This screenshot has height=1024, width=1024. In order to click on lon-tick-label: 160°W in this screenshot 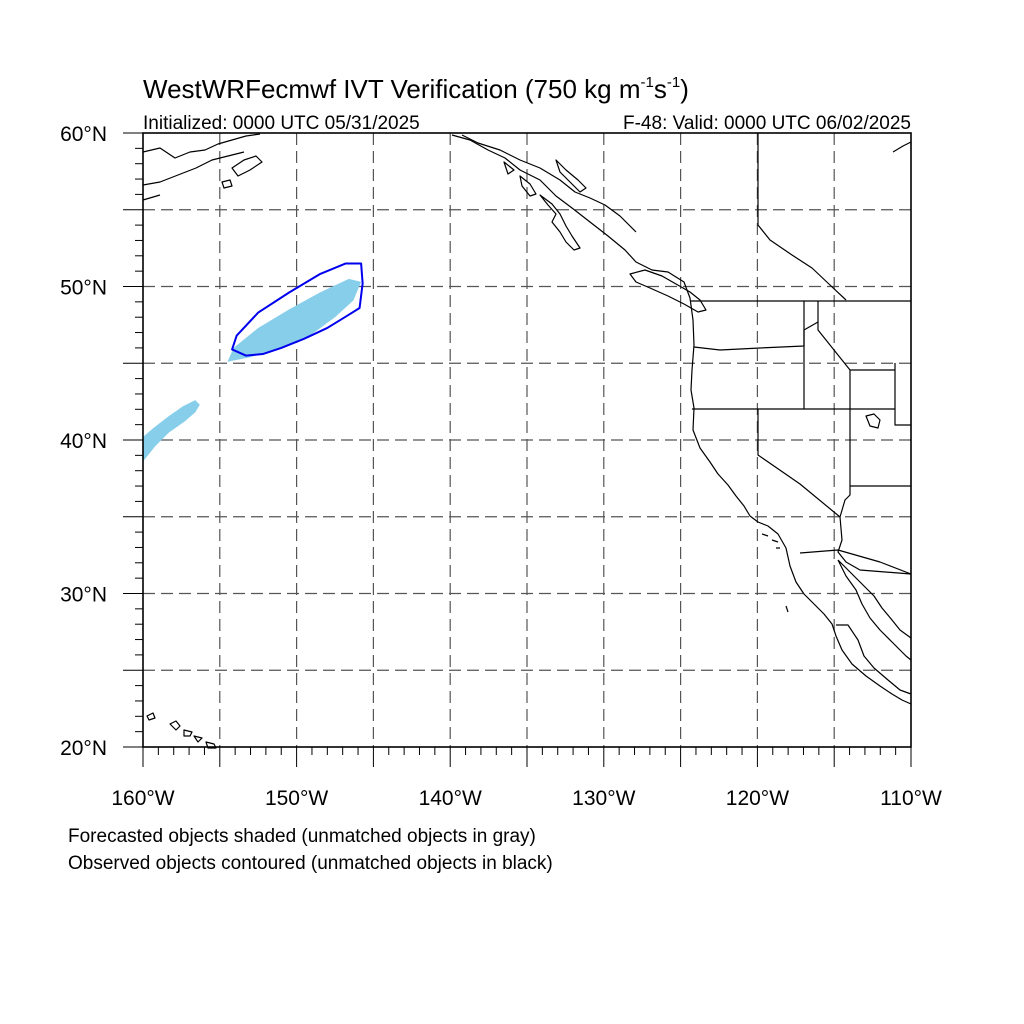, I will do `click(142, 798)`.